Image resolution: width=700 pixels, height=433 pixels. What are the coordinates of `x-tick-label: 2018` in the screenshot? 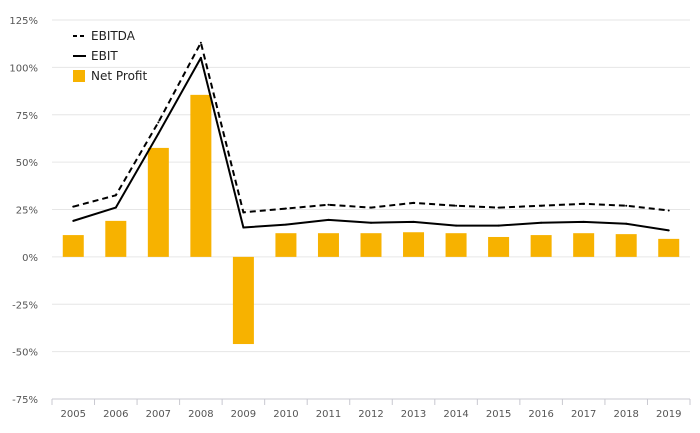 It's located at (625, 414).